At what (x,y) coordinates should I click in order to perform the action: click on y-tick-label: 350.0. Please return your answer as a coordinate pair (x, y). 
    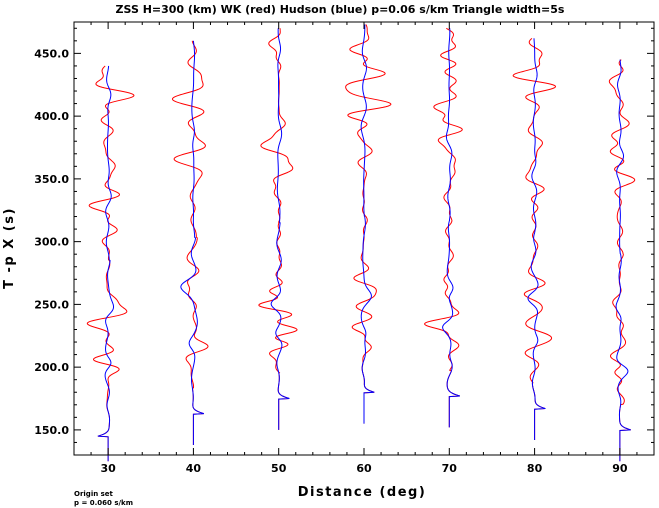
    Looking at the image, I should click on (51, 179).